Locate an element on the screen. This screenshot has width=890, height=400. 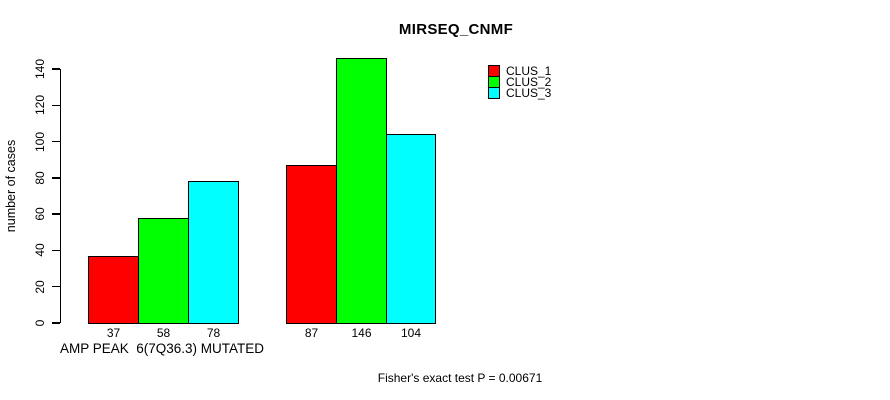
y-tick-label-120: 120 is located at coordinates (40, 105).